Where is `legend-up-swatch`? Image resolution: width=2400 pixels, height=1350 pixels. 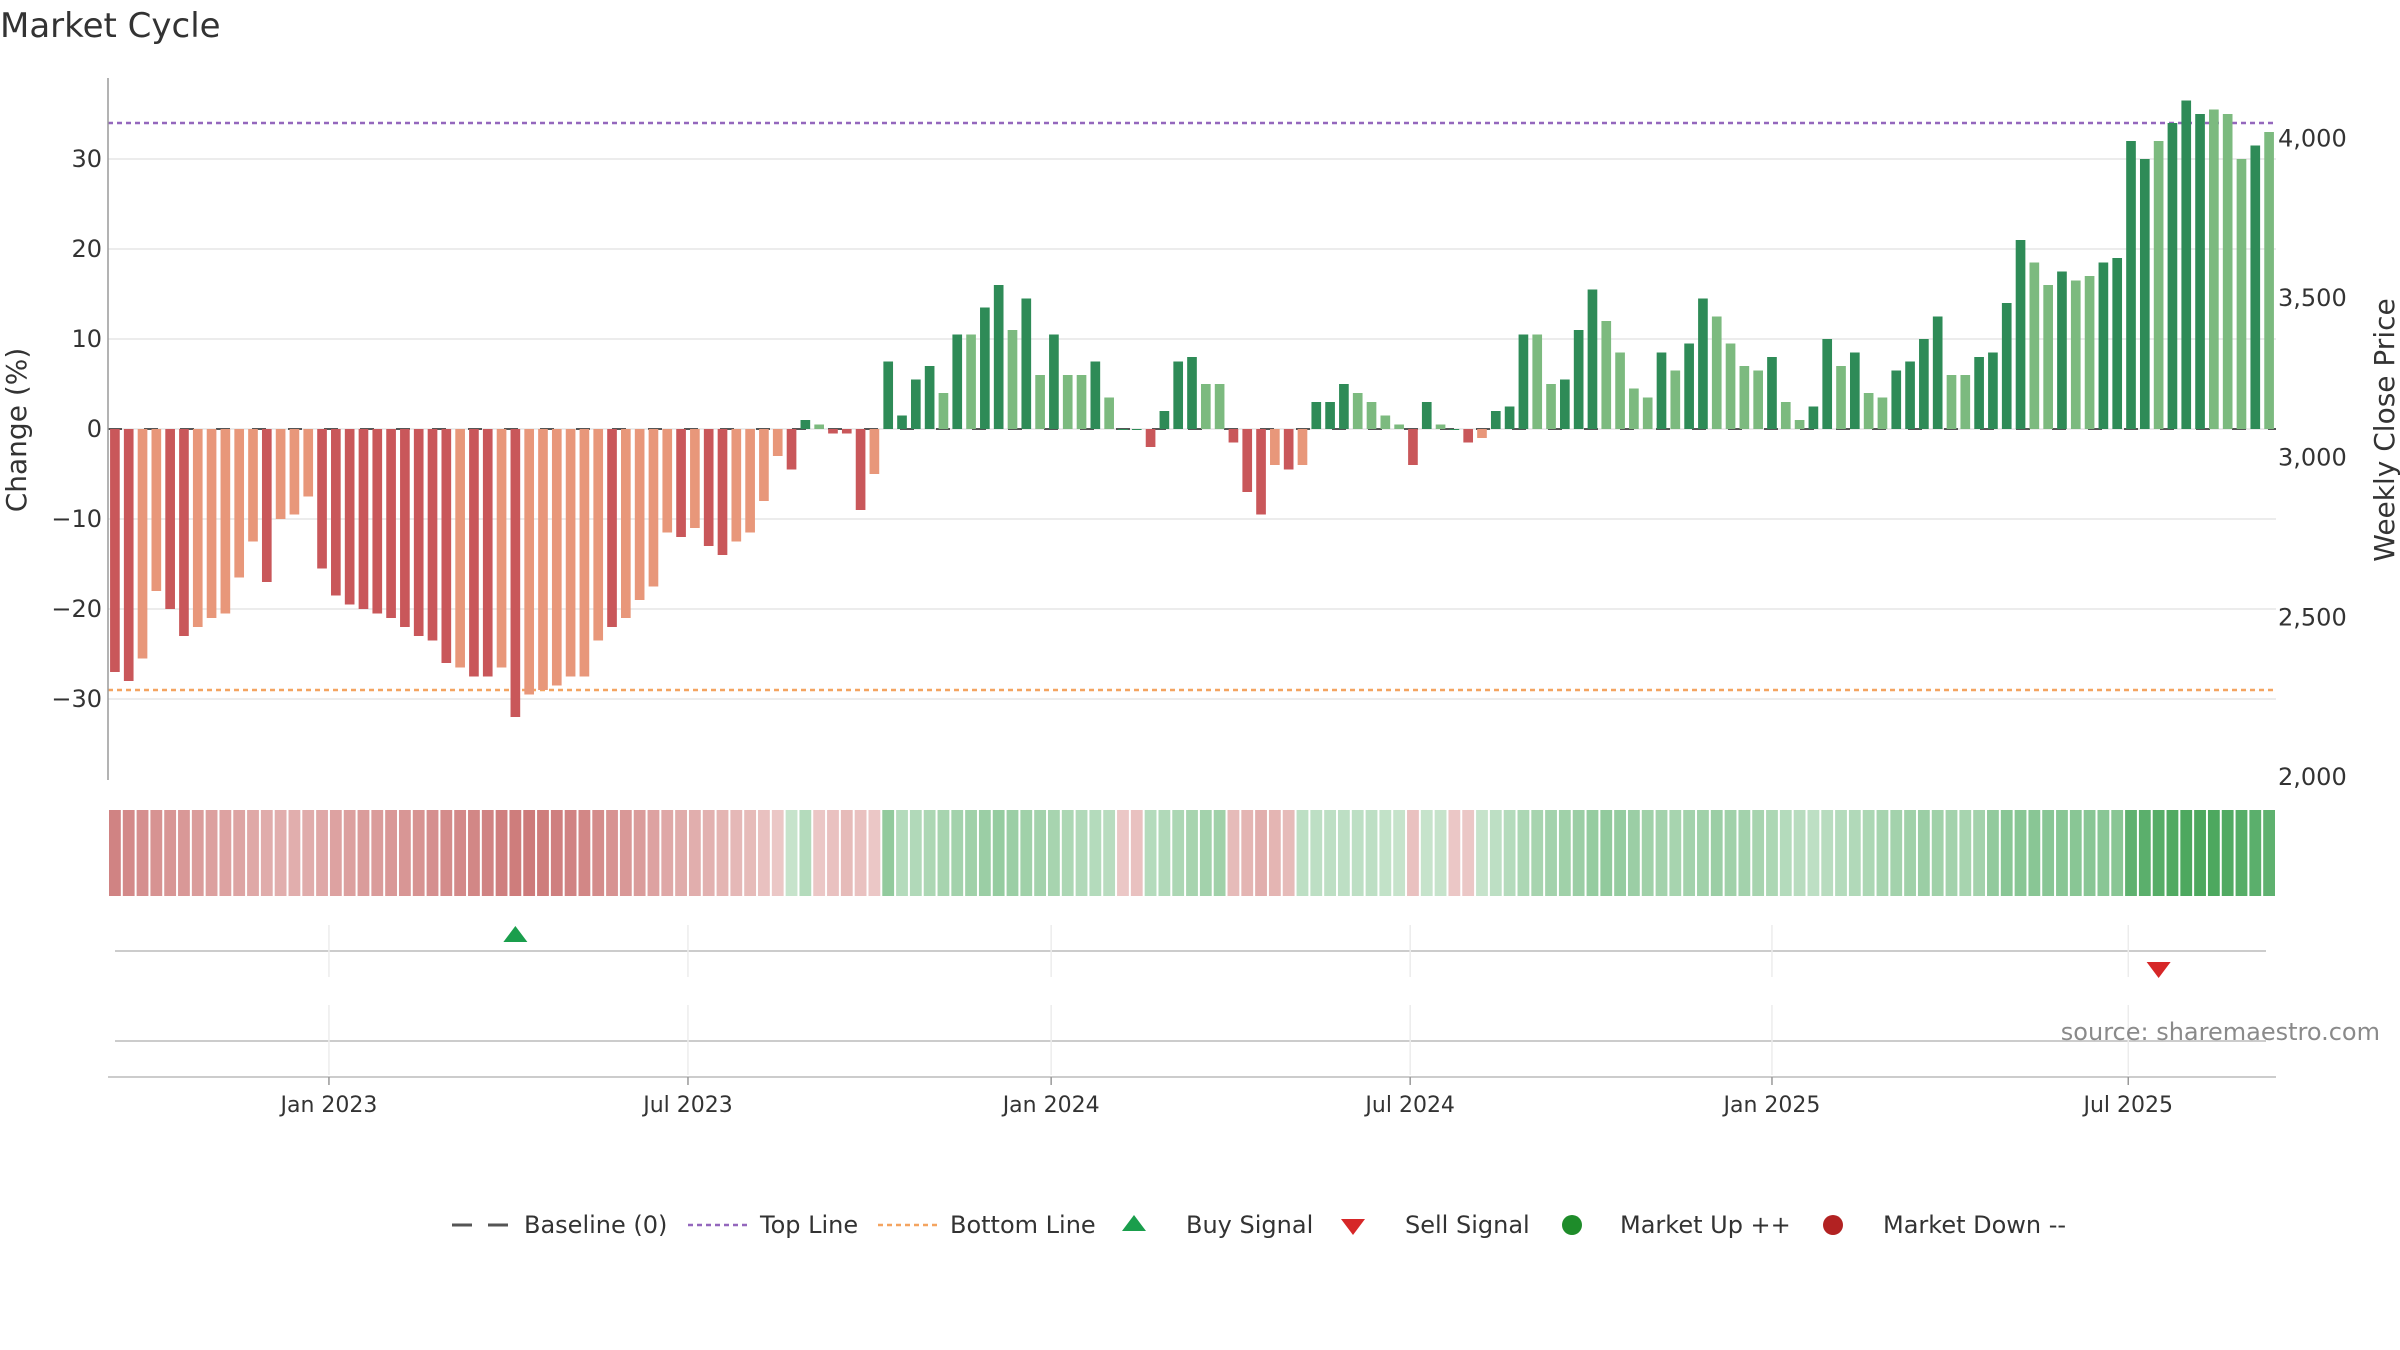 legend-up-swatch is located at coordinates (1572, 1225).